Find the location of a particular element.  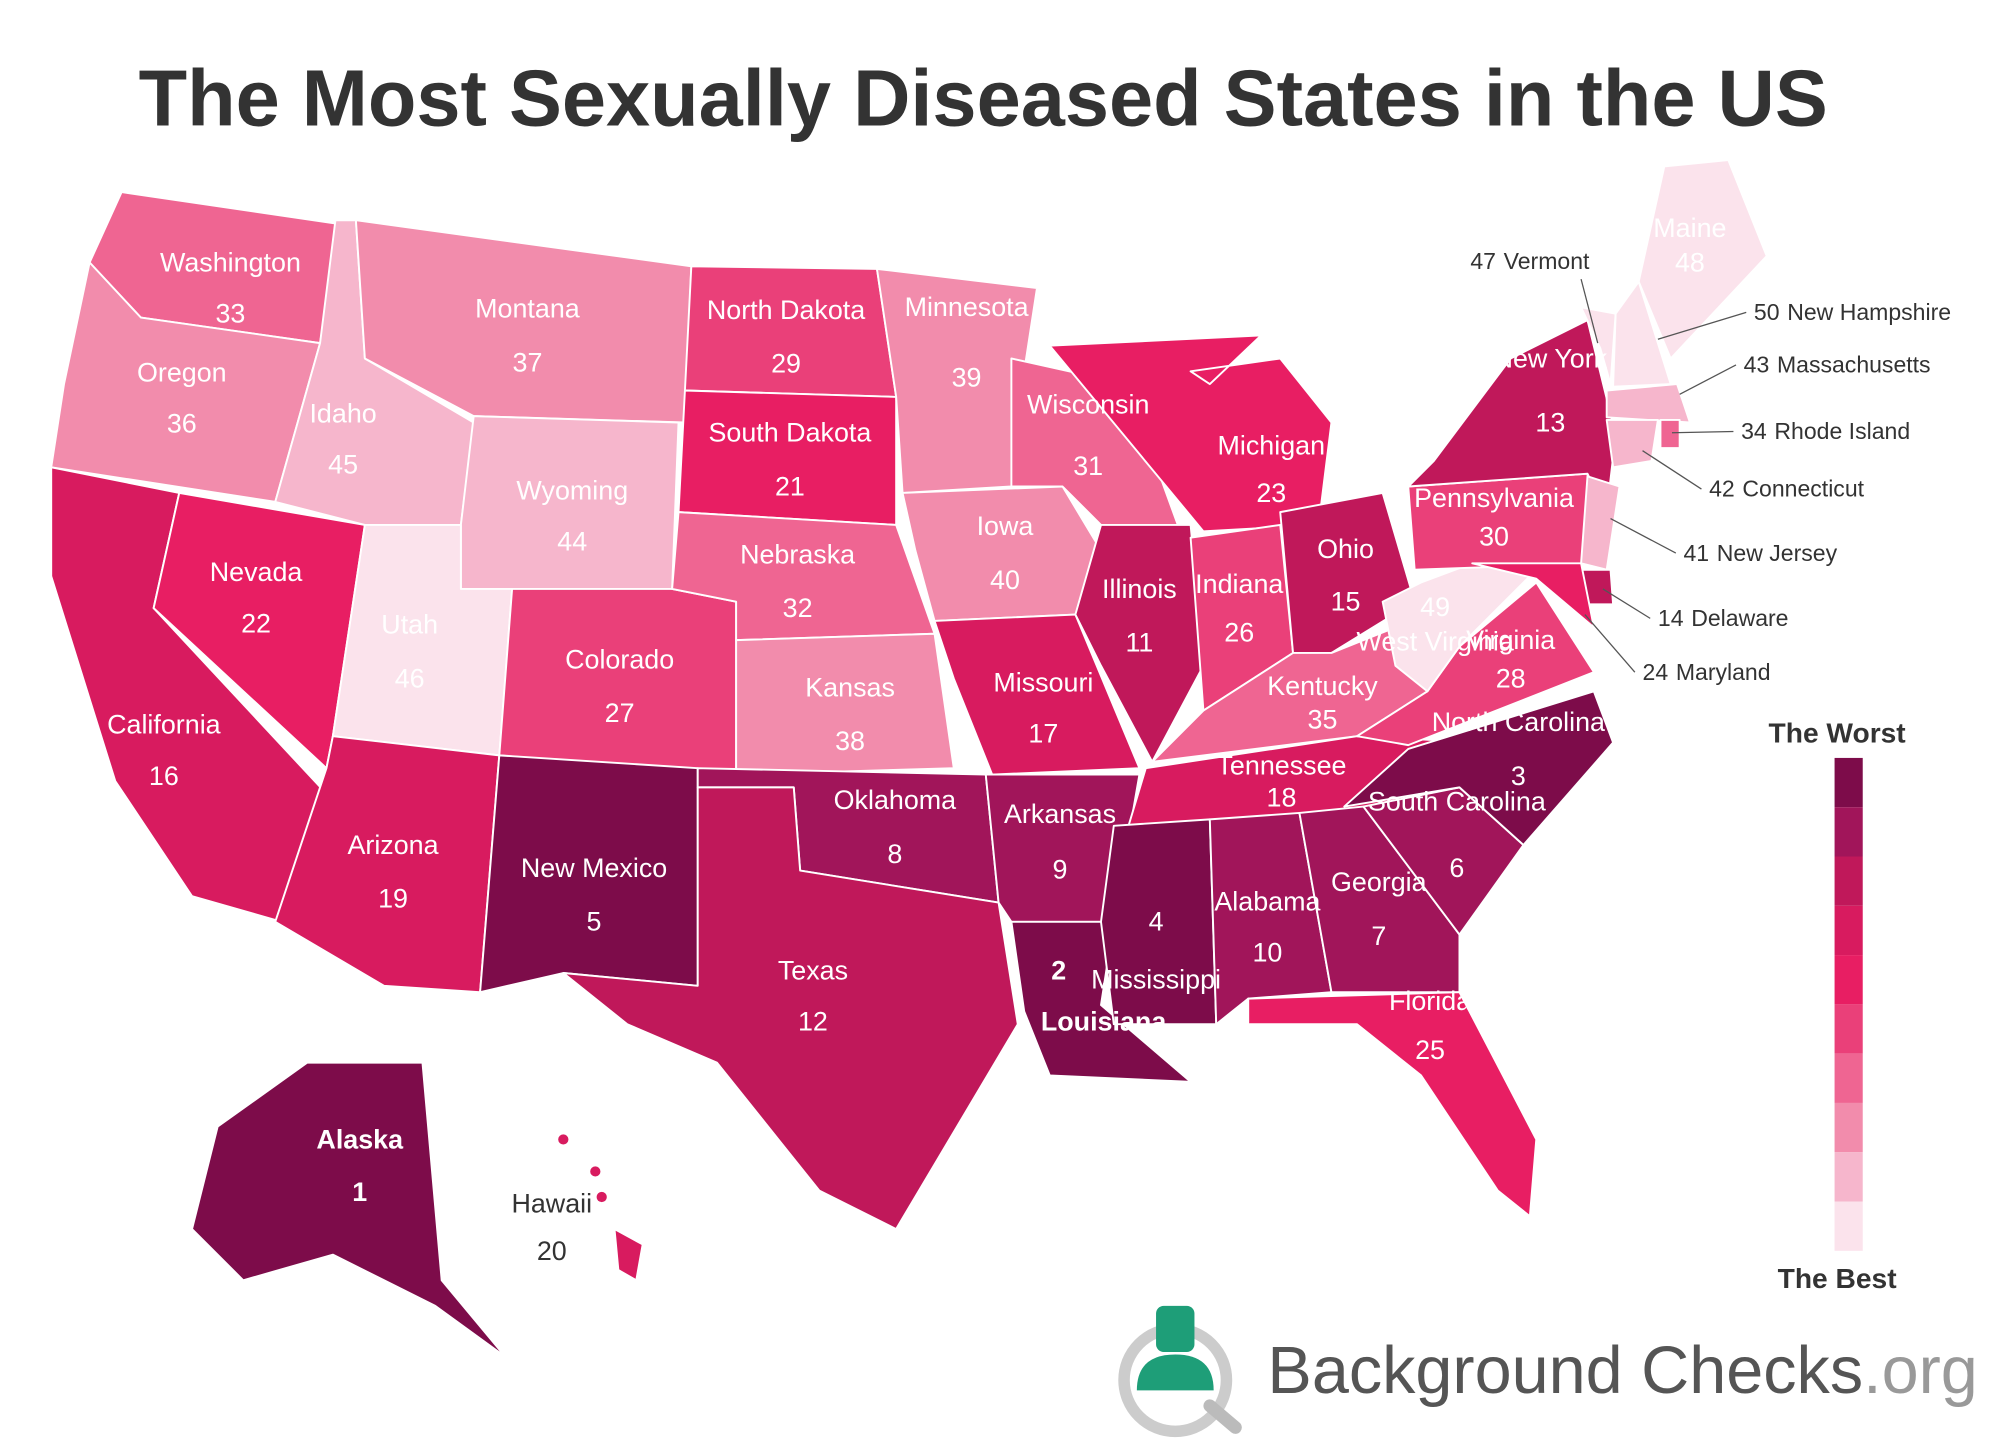

state-rank: 5 is located at coordinates (594, 922).